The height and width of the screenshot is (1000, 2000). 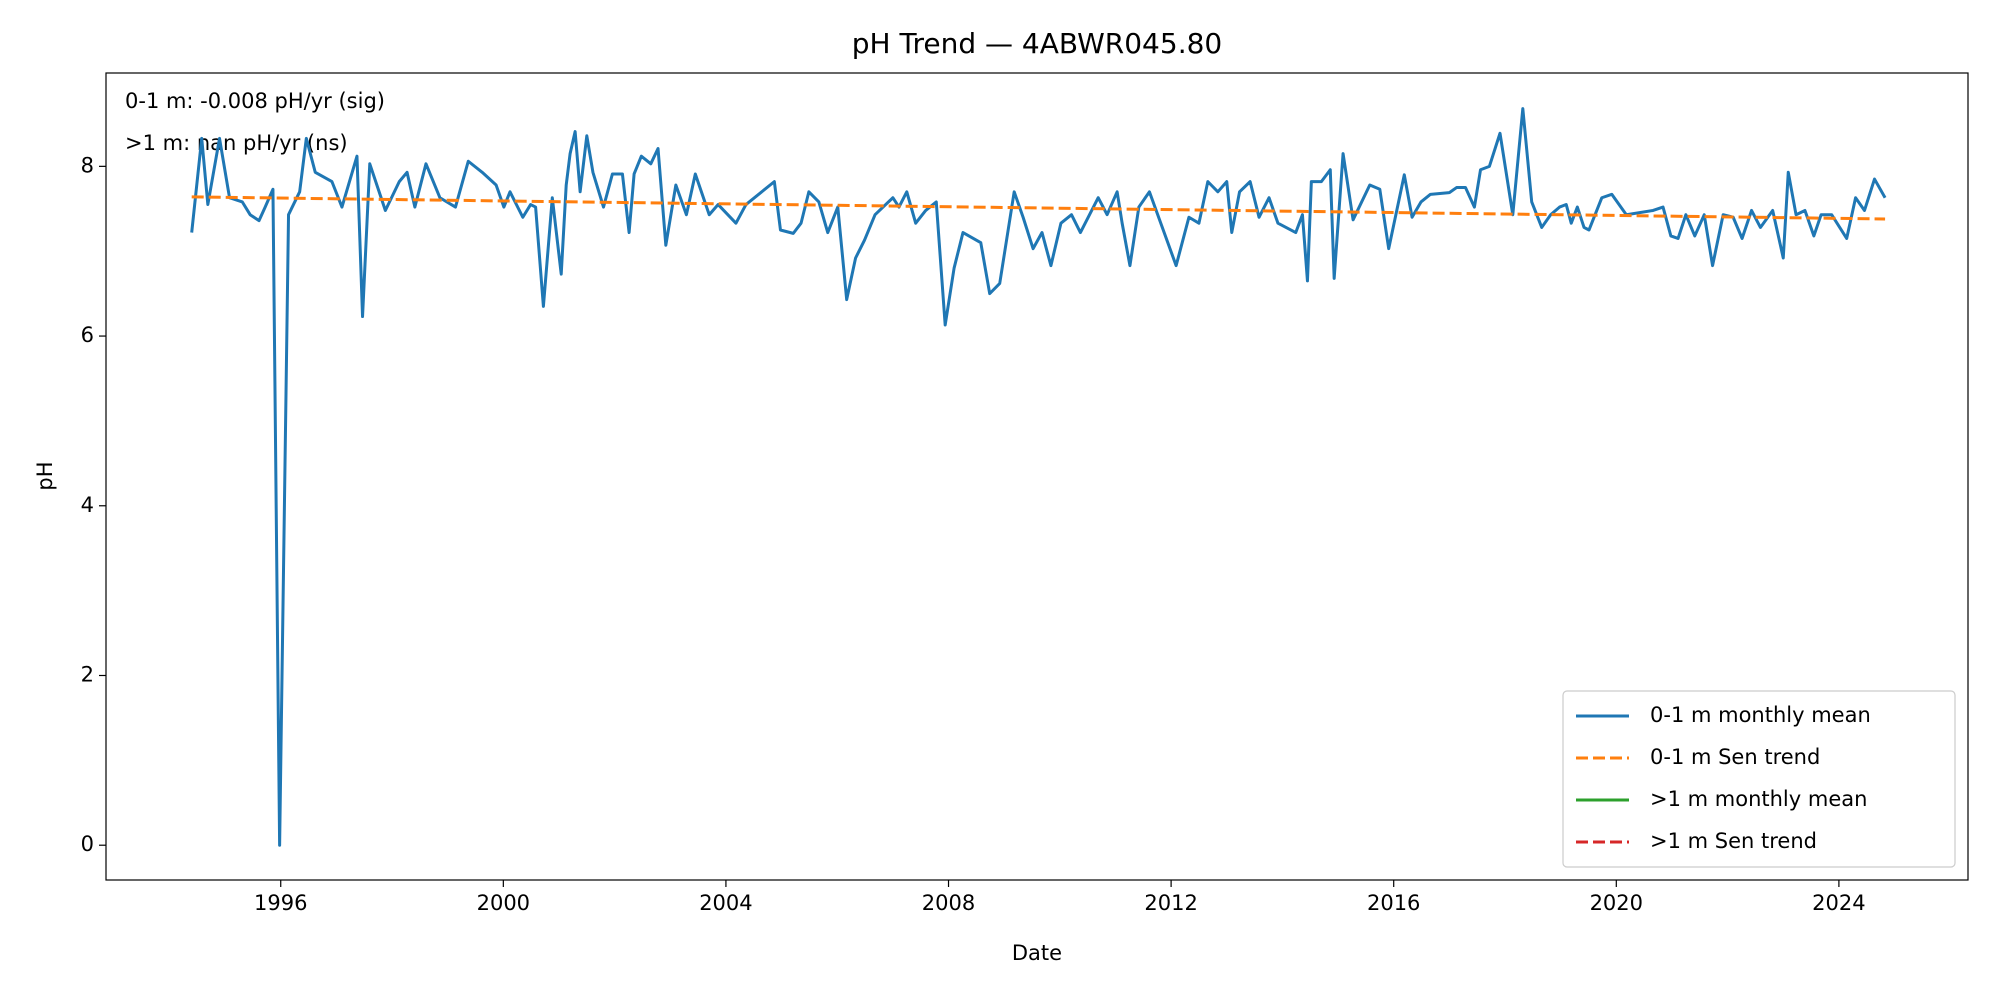 I want to click on y-tick-label: 8, so click(x=87, y=165).